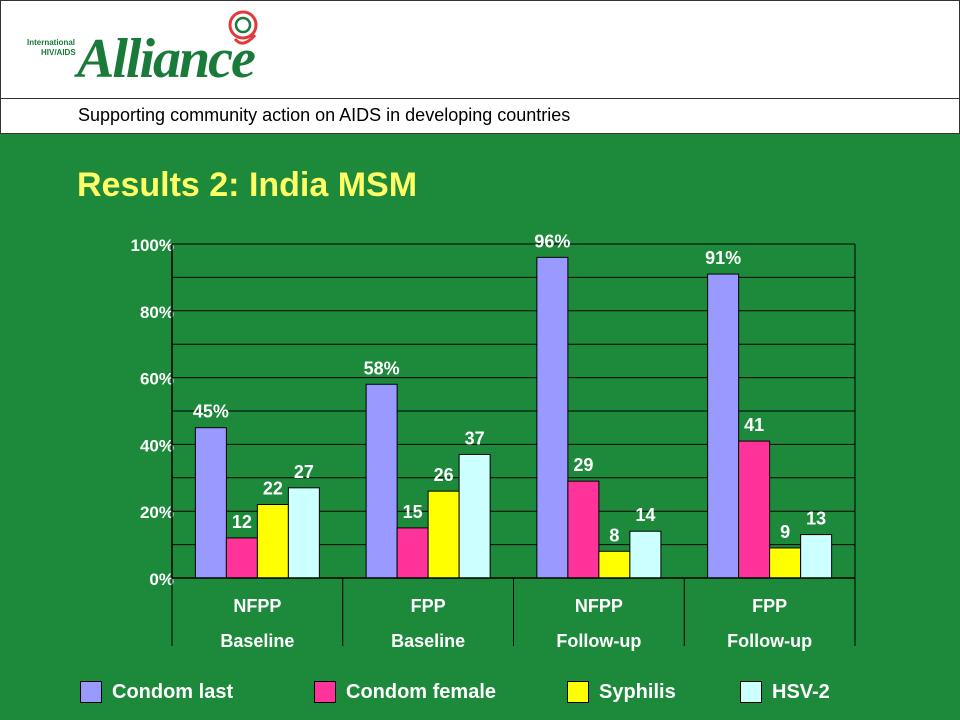 The height and width of the screenshot is (720, 960). Describe the element at coordinates (475, 438) in the screenshot. I see `data-label: 37` at that location.